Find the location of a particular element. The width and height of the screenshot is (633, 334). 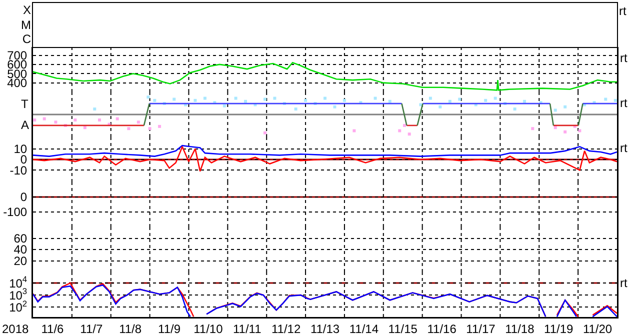

x-tick-label: 11/11 is located at coordinates (247, 328).